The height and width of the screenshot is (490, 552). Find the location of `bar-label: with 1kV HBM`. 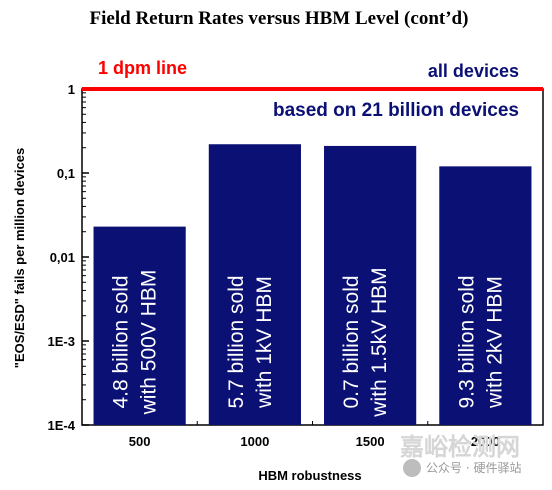

bar-label: with 1kV HBM is located at coordinates (264, 342).